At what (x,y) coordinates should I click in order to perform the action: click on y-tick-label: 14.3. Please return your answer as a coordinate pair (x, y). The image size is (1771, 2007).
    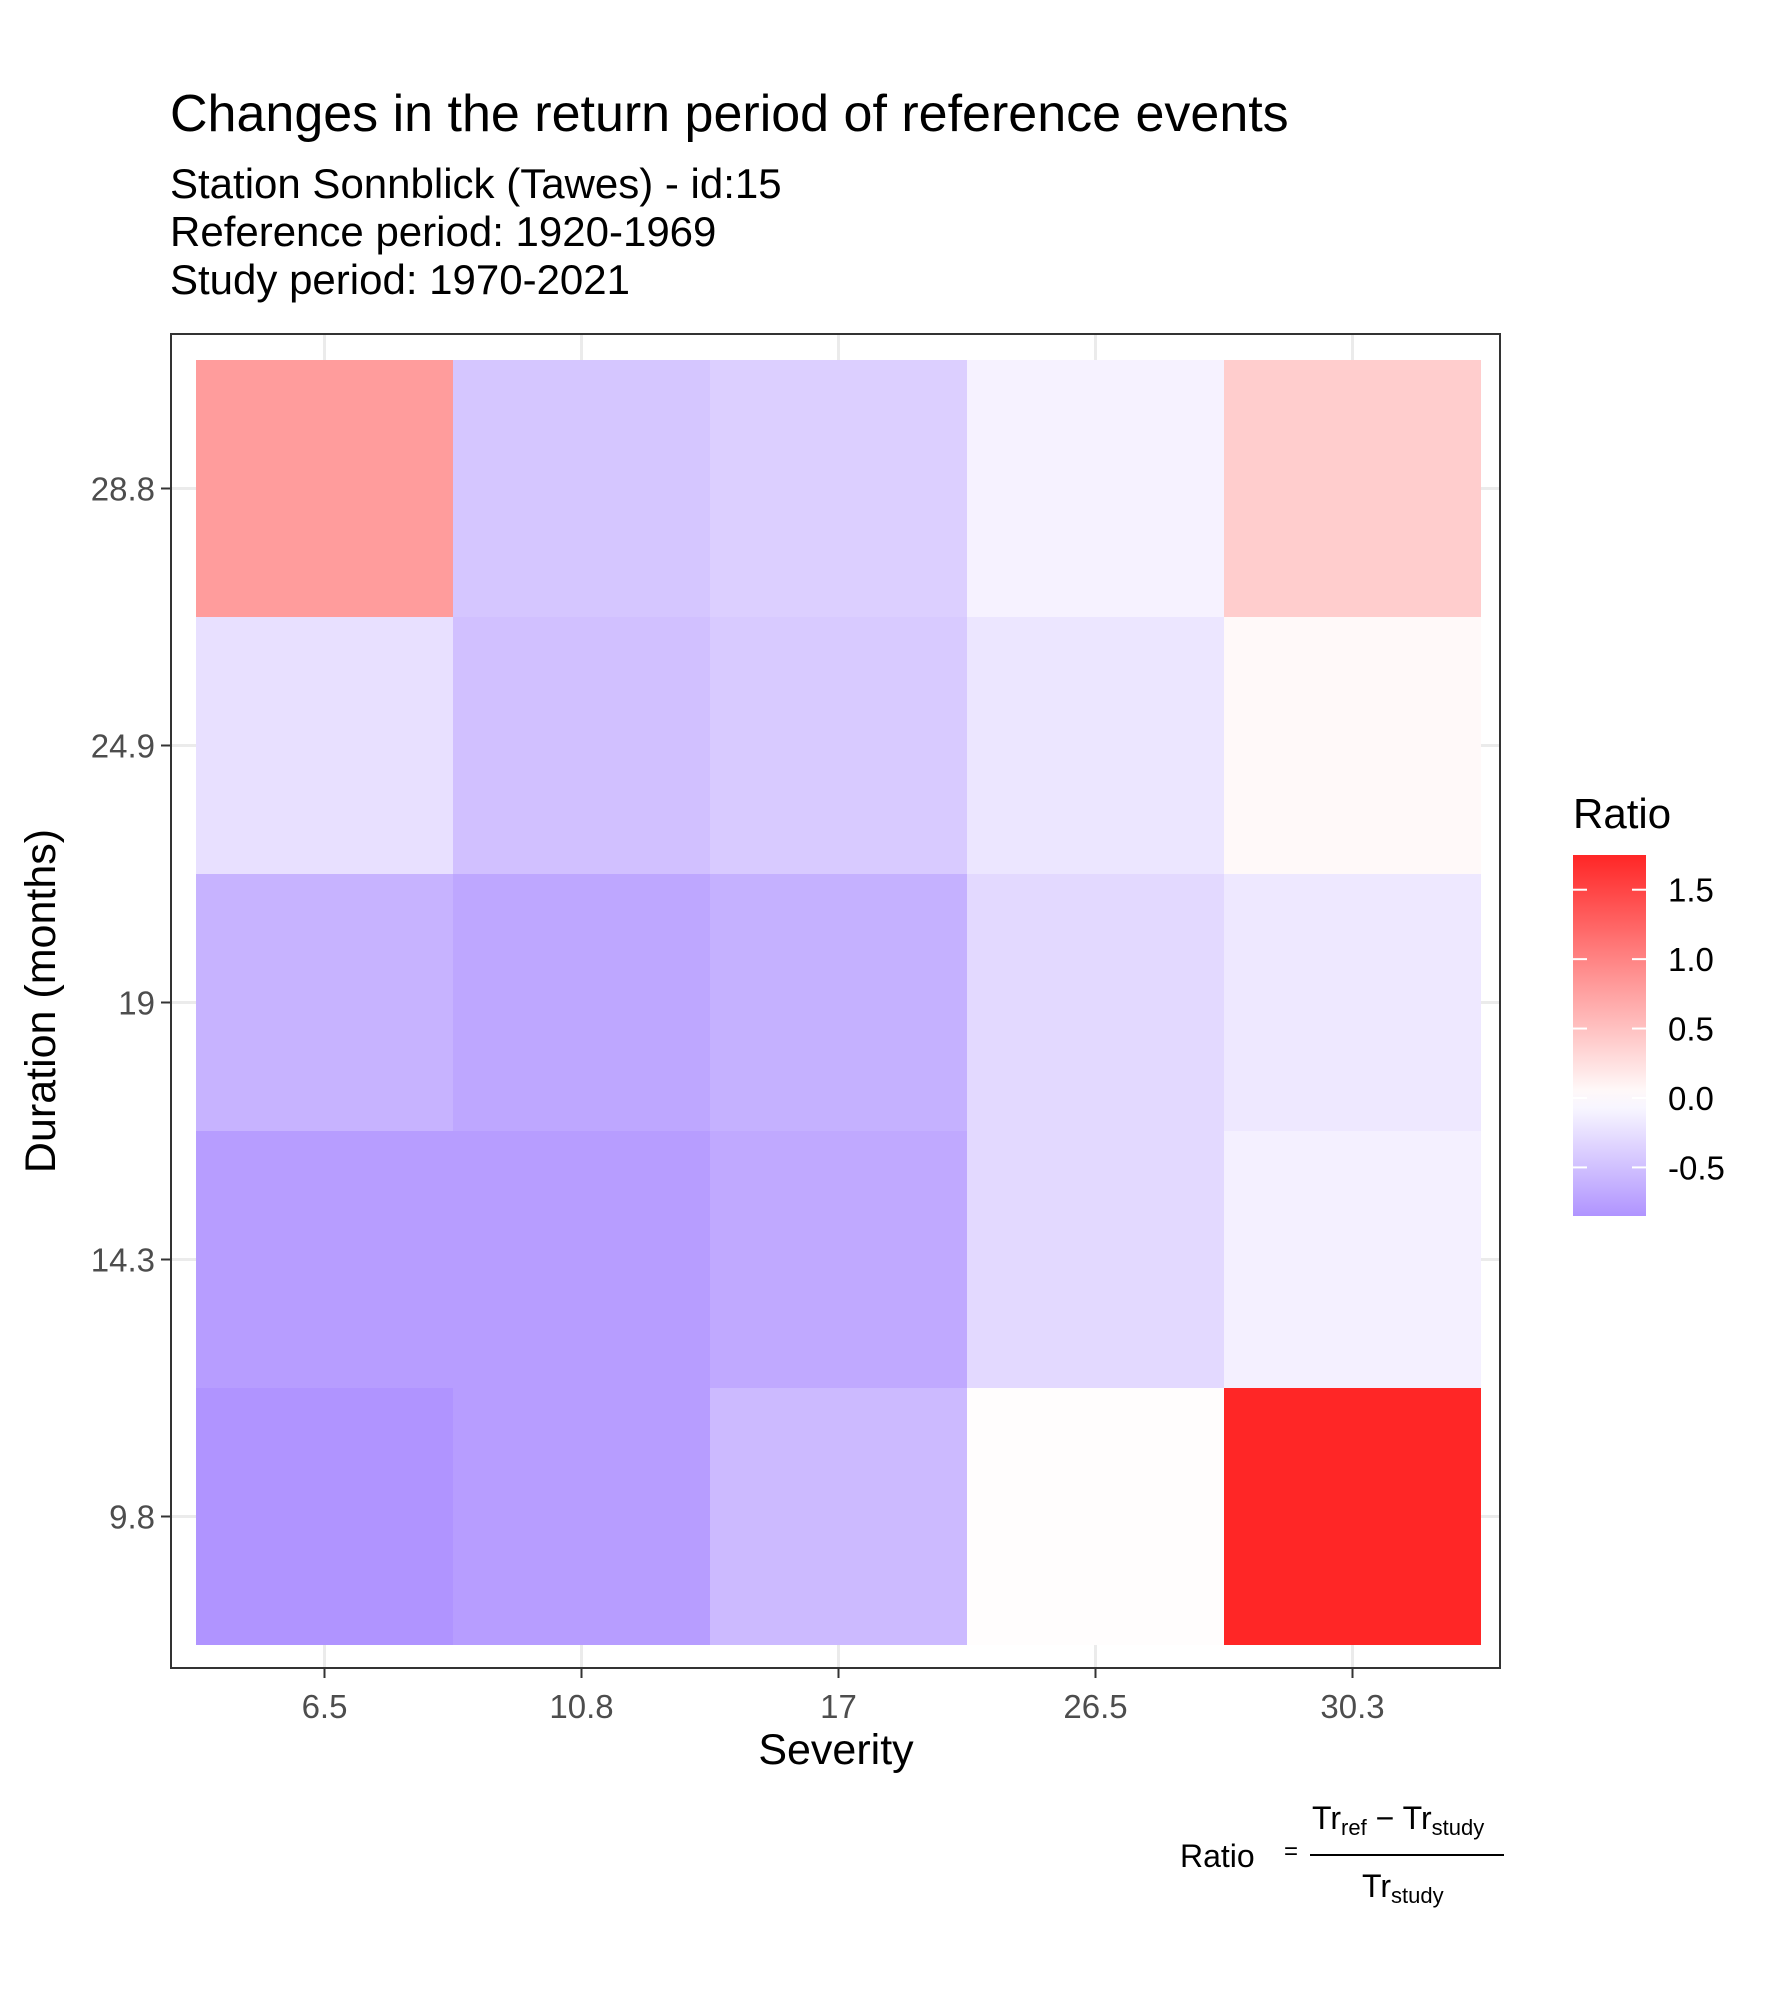
    Looking at the image, I should click on (123, 1260).